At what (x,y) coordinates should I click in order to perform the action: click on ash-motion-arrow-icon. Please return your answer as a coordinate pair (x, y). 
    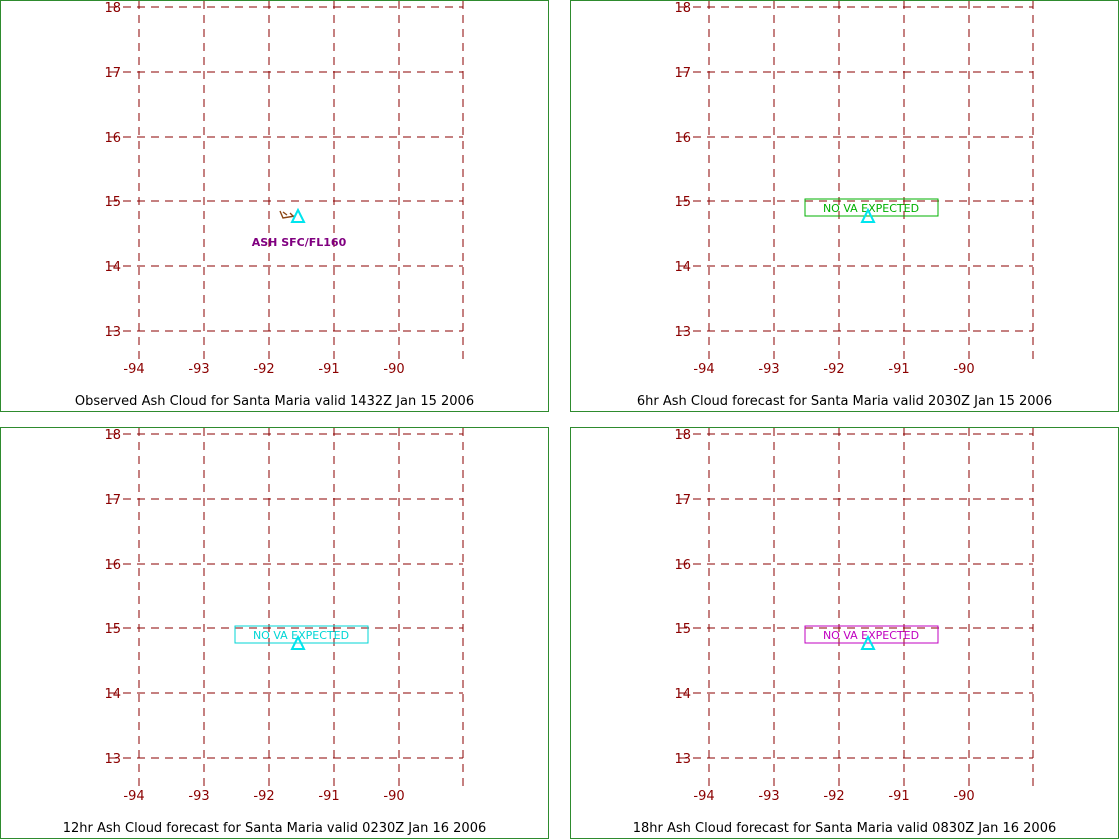
    Looking at the image, I should click on (287, 214).